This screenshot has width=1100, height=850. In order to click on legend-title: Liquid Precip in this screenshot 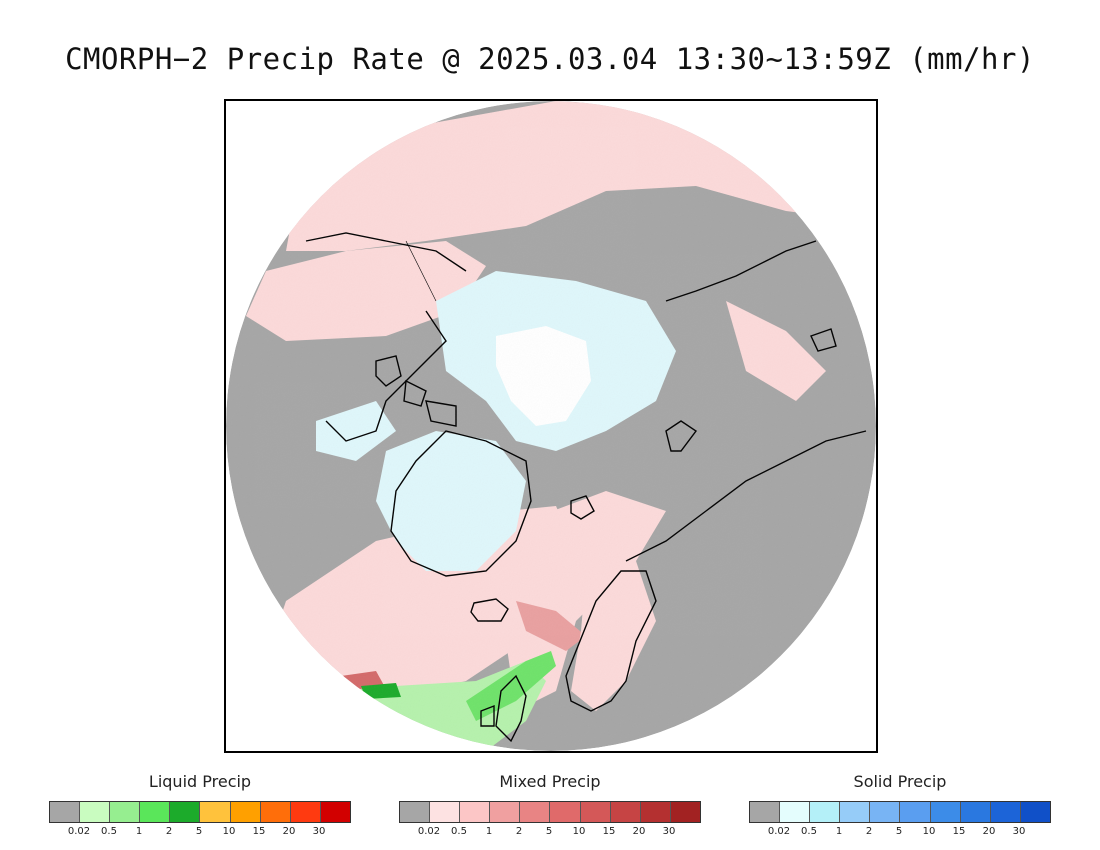, I will do `click(200, 781)`.